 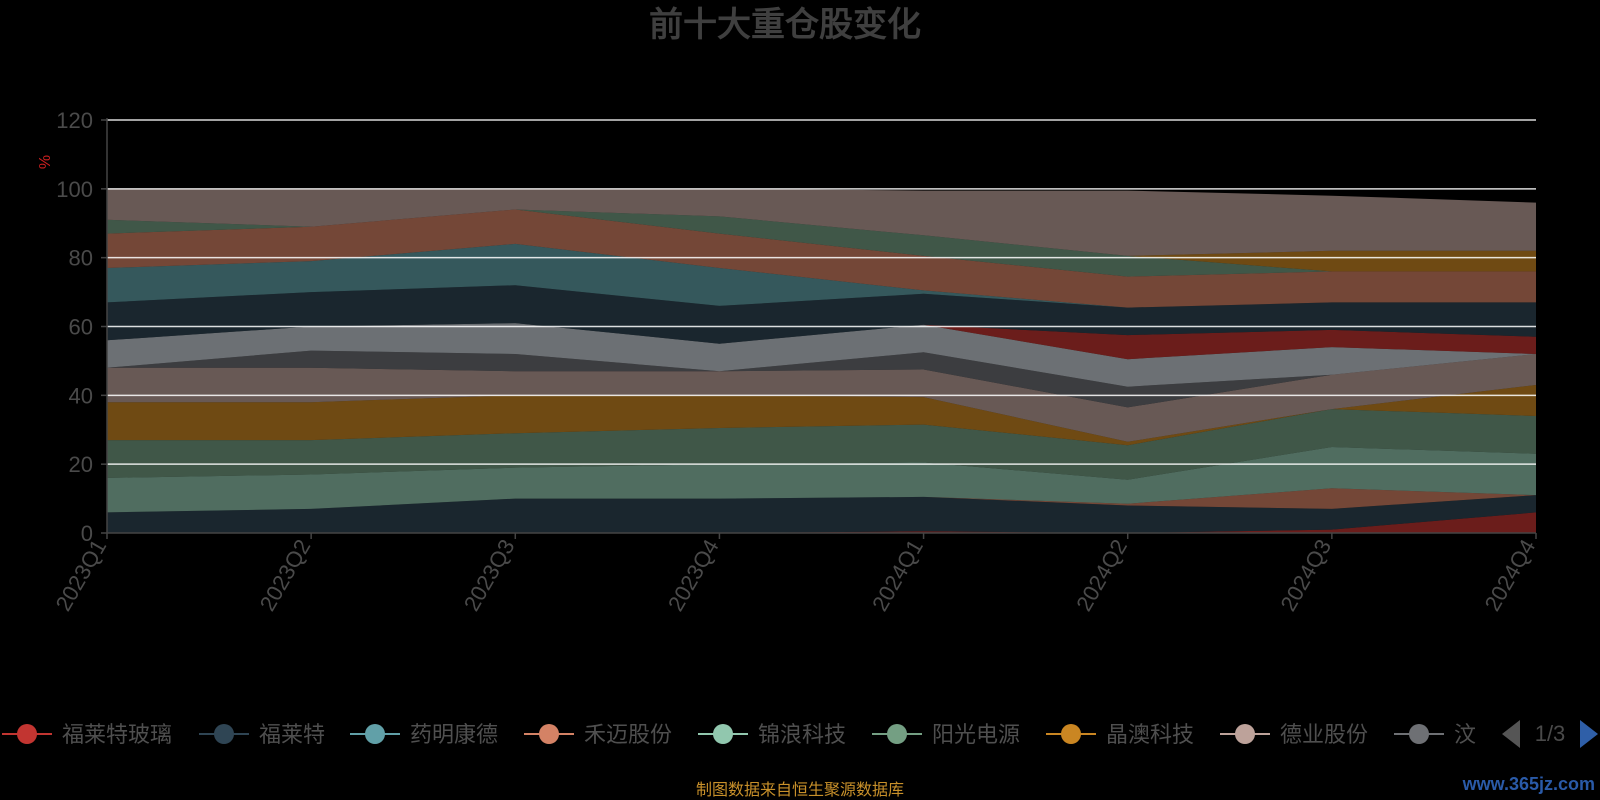 I want to click on data-source-note: 制图数据来自恒生聚源数据库, so click(x=800, y=789).